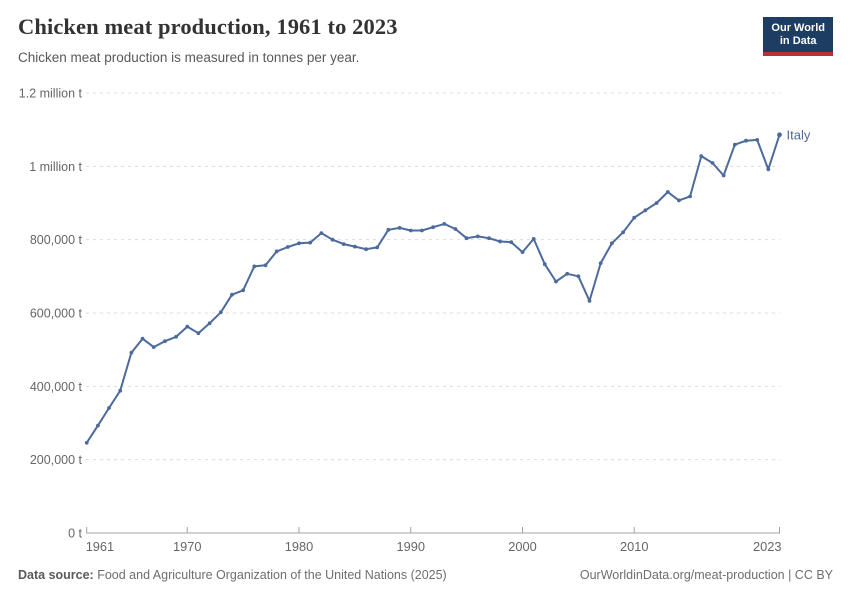 Image resolution: width=850 pixels, height=600 pixels. I want to click on x-axis-tick-label: 2000, so click(522, 546).